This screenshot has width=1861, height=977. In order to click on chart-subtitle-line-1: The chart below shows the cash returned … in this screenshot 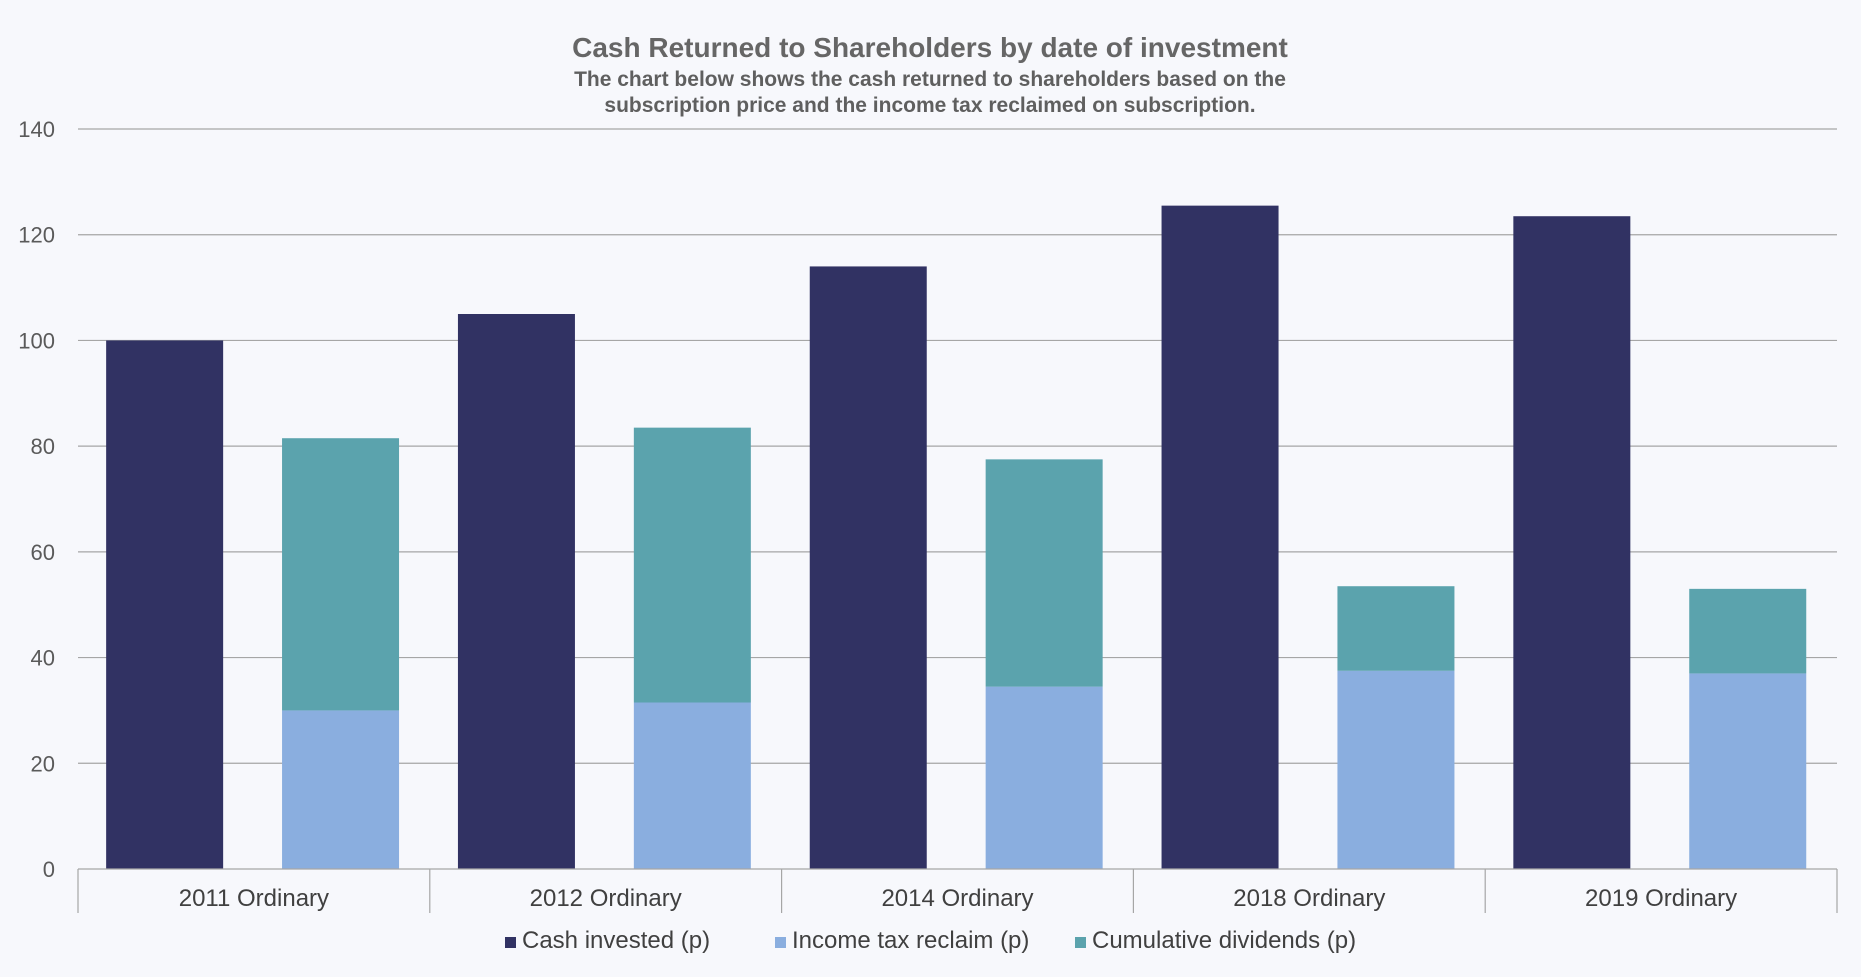, I will do `click(930, 79)`.